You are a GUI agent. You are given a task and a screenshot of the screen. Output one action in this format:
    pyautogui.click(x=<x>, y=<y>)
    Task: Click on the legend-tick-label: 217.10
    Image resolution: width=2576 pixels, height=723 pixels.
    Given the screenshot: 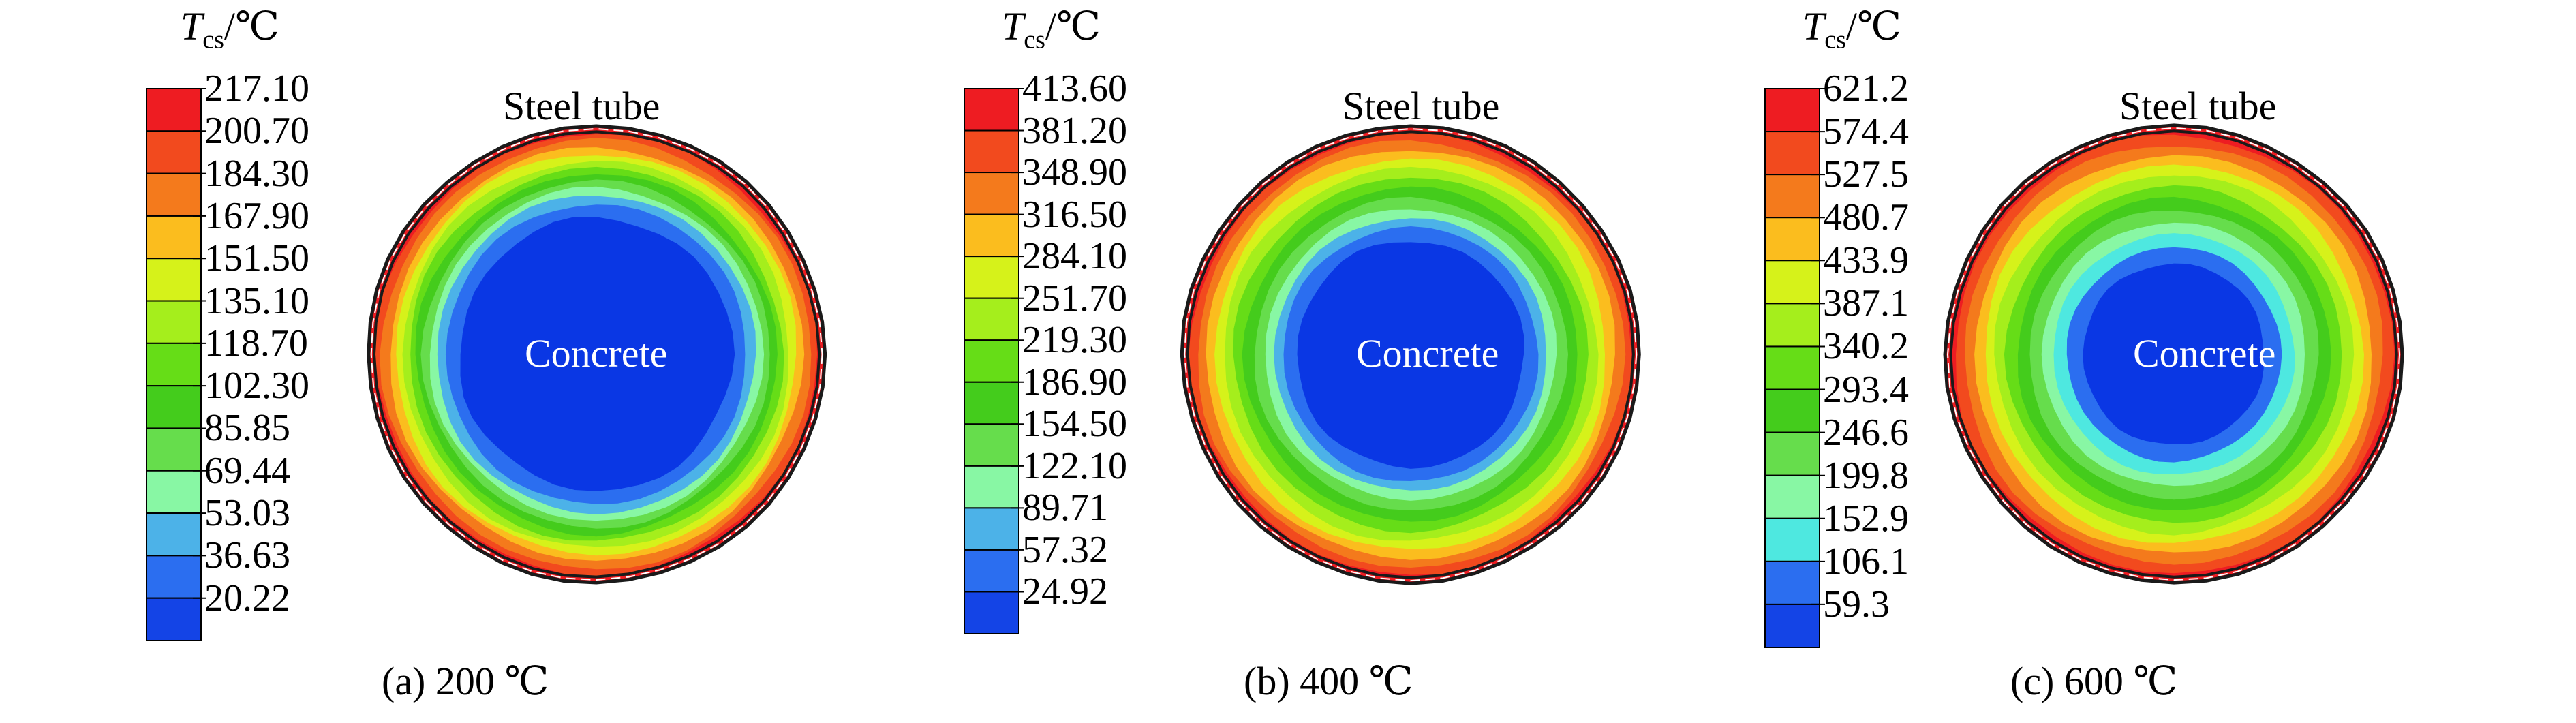 What is the action you would take?
    pyautogui.click(x=256, y=88)
    